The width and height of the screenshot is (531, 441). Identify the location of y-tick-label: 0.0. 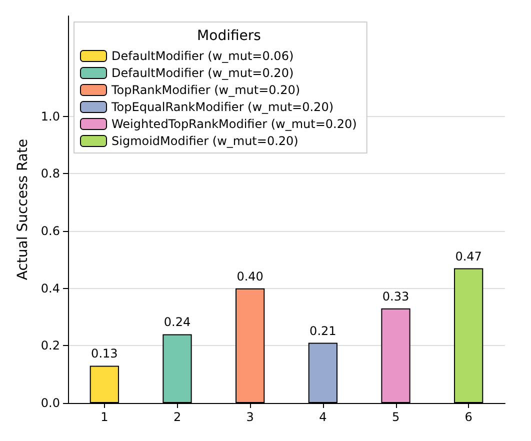
(50, 403).